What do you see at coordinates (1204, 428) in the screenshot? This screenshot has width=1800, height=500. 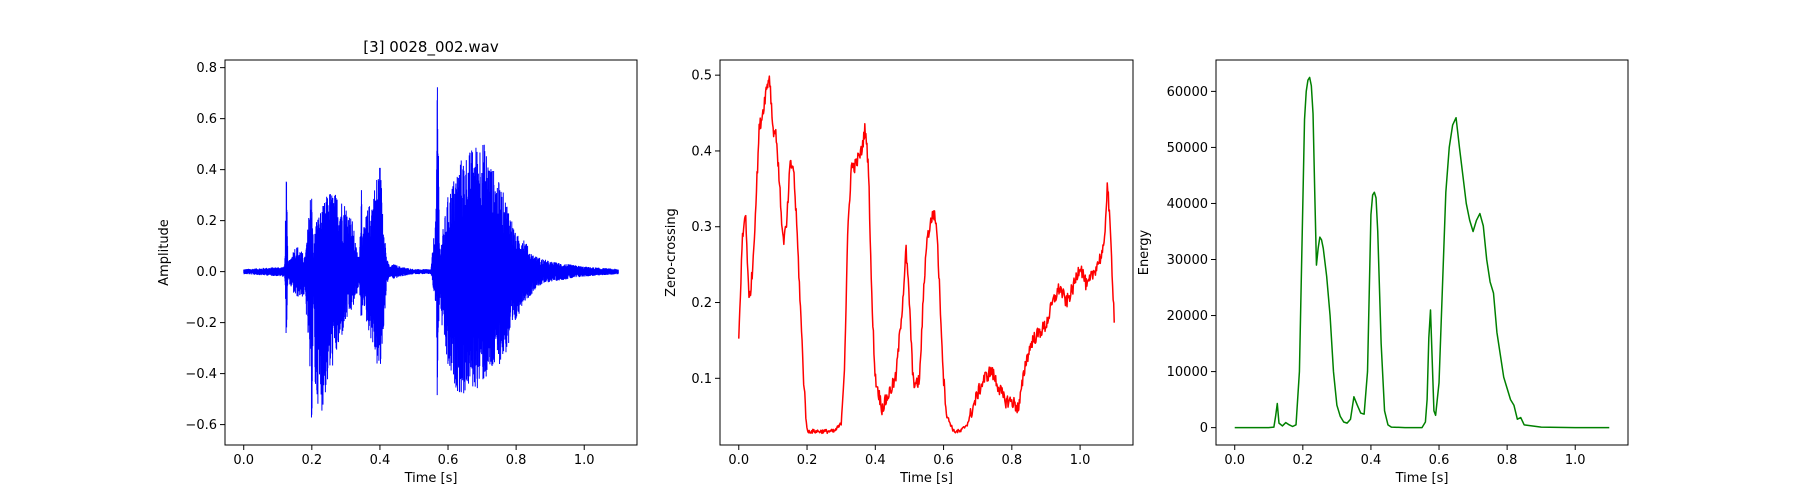 I see `y-tick-label: 0` at bounding box center [1204, 428].